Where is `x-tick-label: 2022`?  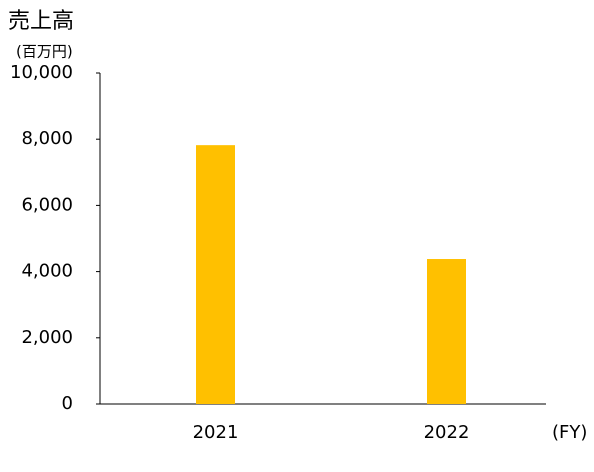 x-tick-label: 2022 is located at coordinates (447, 432).